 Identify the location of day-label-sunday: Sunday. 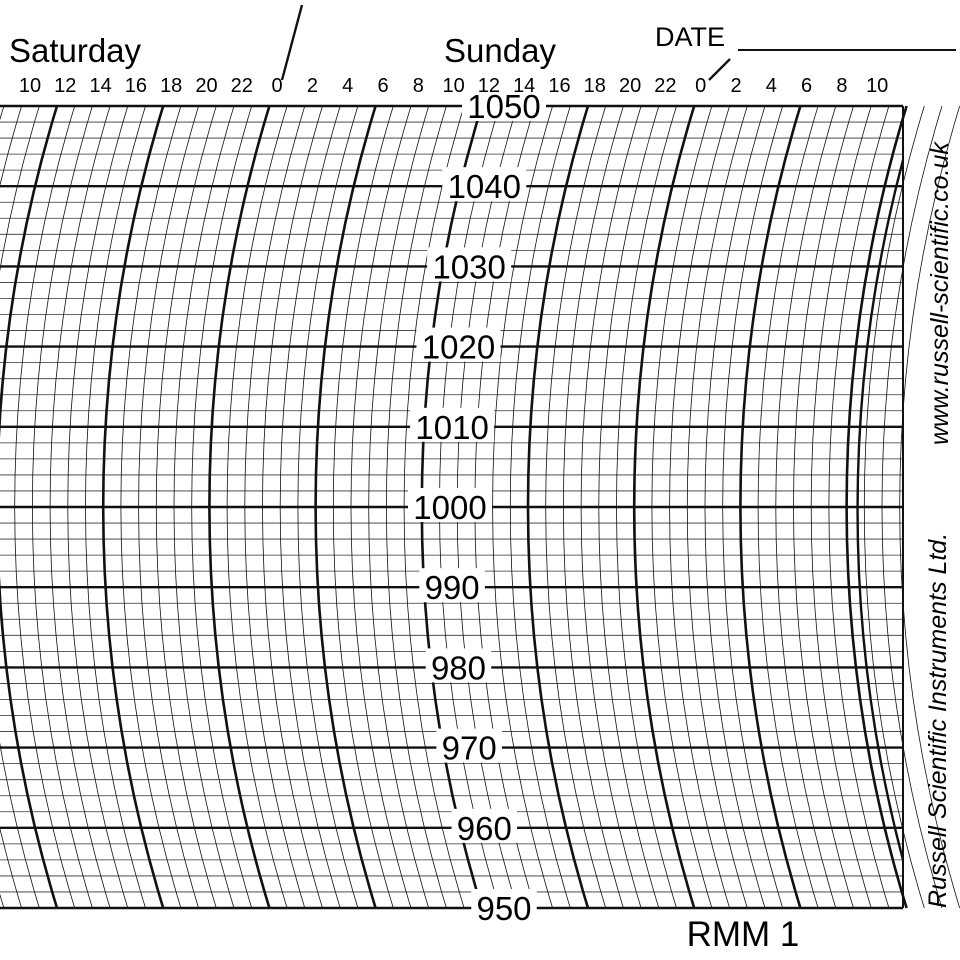
(500, 50).